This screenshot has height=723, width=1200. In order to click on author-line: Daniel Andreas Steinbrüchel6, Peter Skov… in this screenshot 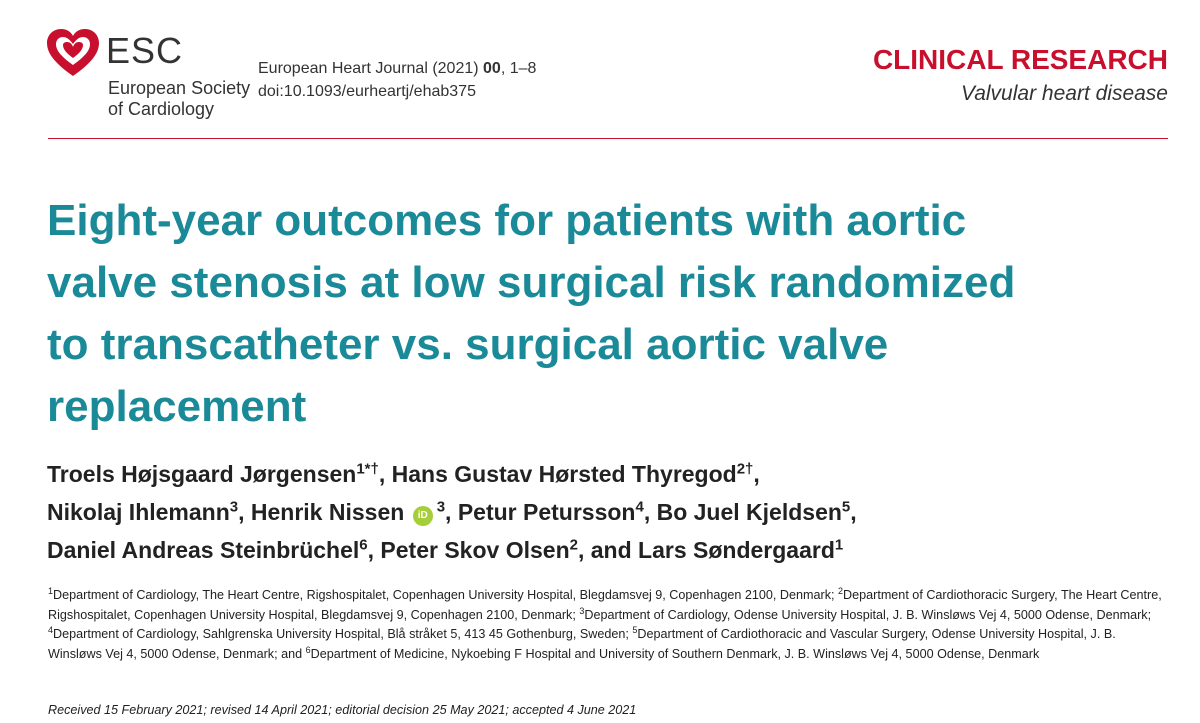, I will do `click(452, 550)`.